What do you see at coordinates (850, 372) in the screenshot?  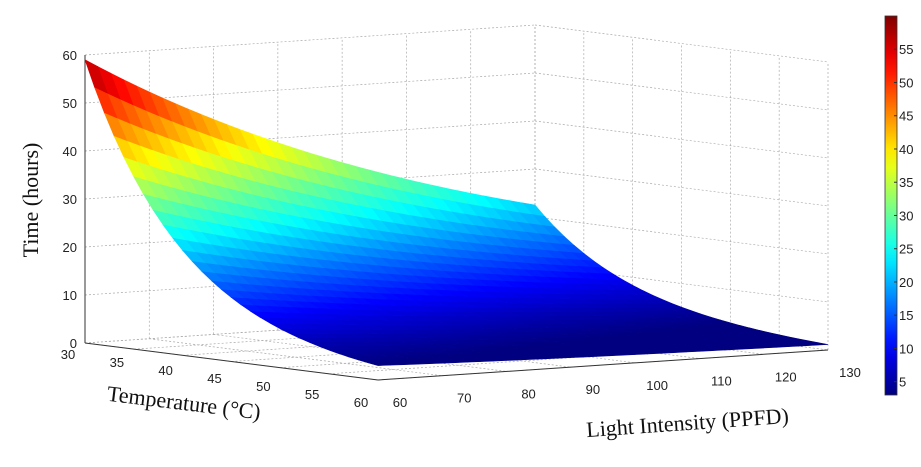 I see `y-tick-label: 130` at bounding box center [850, 372].